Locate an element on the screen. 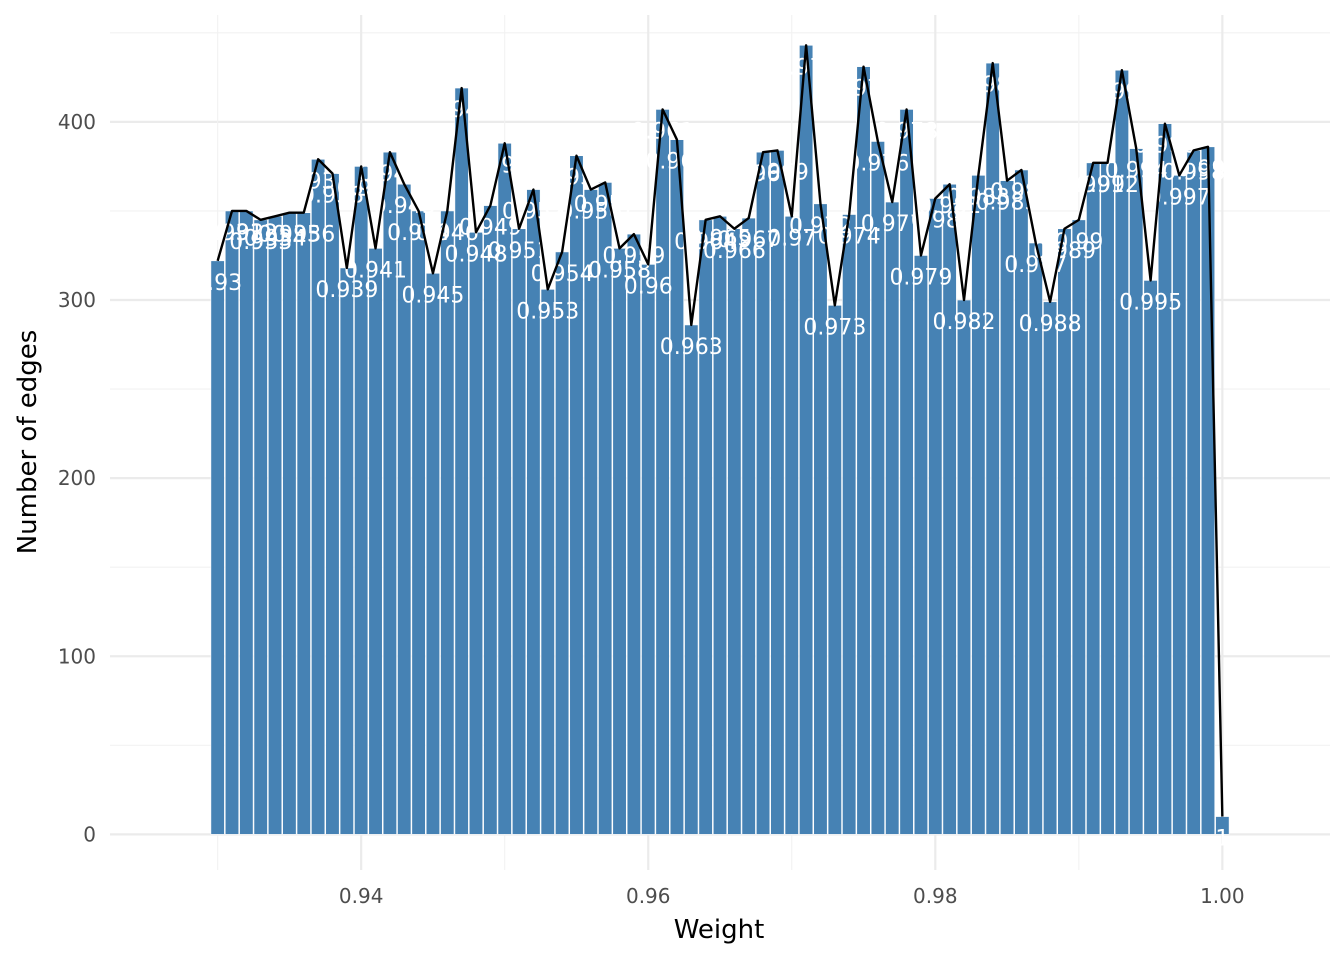  data-label: 0.975 is located at coordinates (863, 89).